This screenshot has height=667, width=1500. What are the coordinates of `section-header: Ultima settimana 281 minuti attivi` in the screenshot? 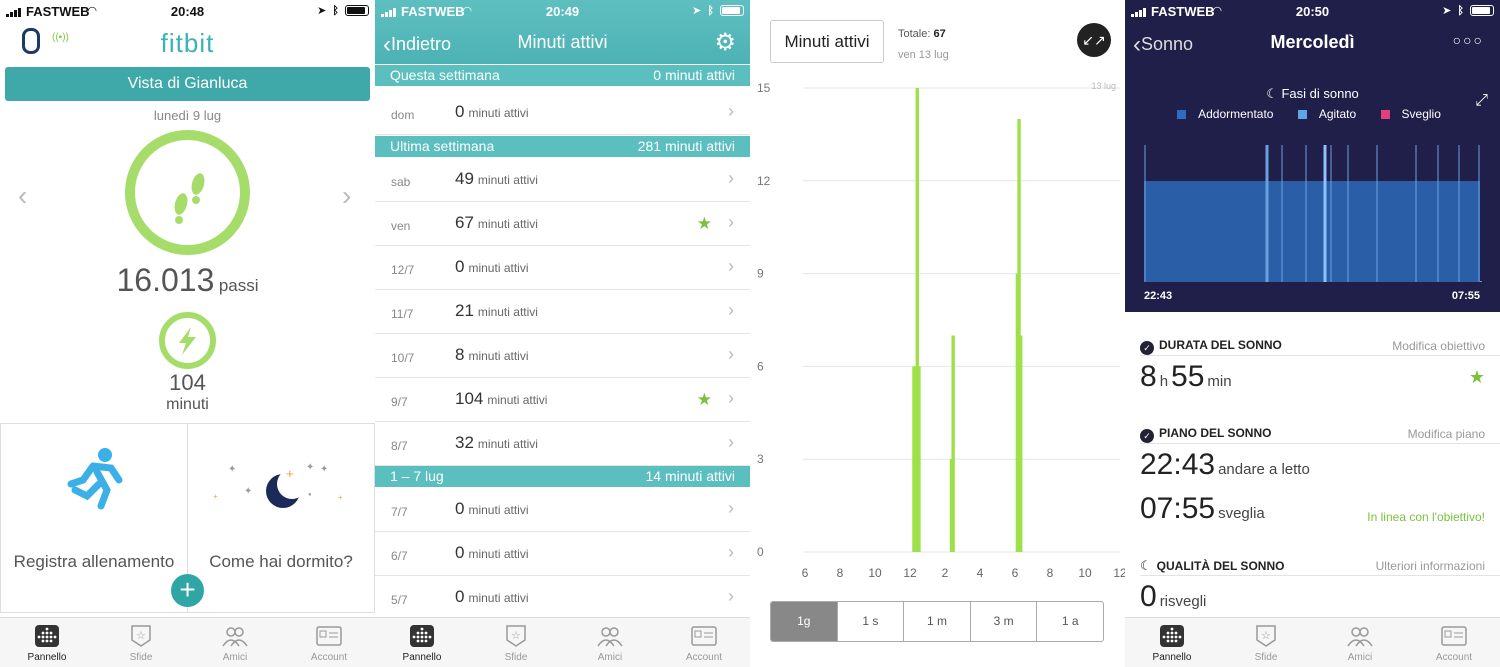 It's located at (562, 146).